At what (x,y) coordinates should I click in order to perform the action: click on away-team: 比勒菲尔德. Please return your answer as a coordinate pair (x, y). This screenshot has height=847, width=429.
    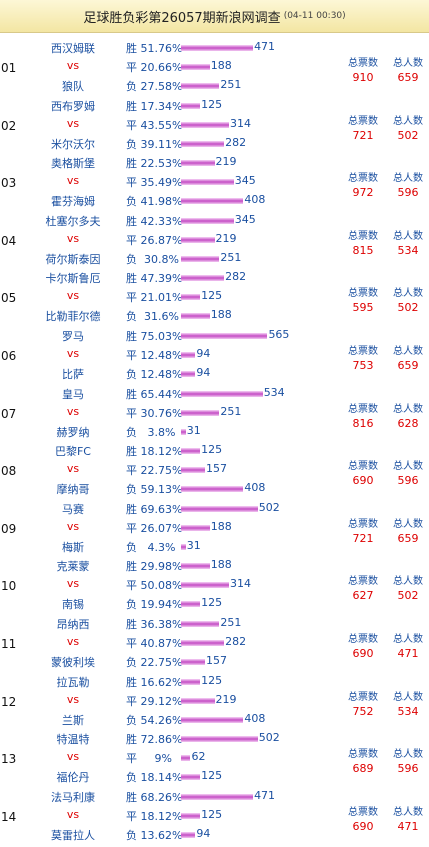
    Looking at the image, I should click on (73, 317).